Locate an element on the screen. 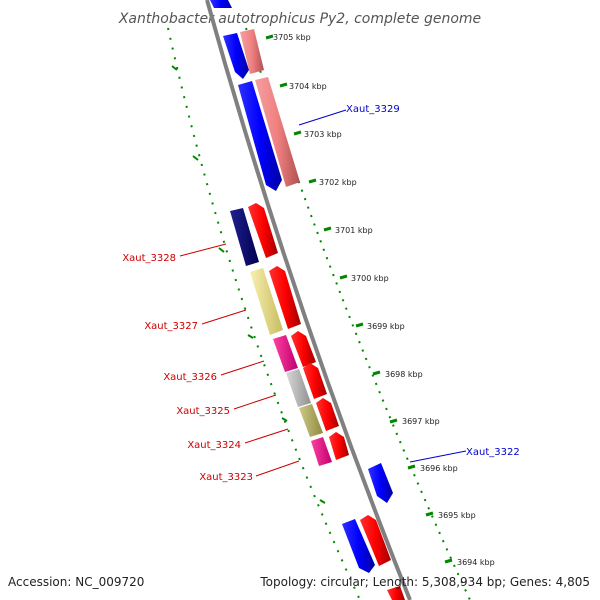  gene-label-xaut-3329: Xaut_3329 is located at coordinates (373, 109).